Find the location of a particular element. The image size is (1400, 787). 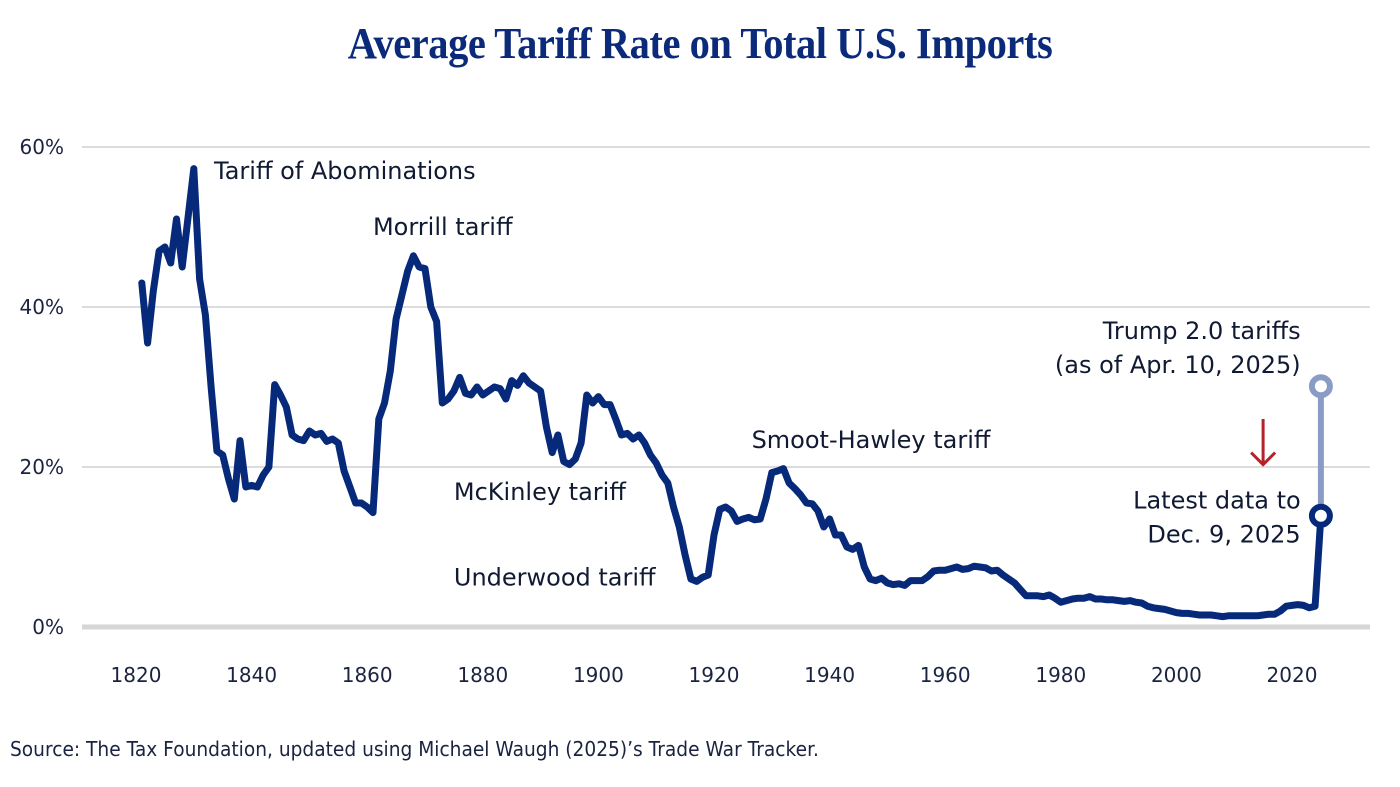

annotation-smoot-hawley: Smoot-Hawley tariff is located at coordinates (871, 440).